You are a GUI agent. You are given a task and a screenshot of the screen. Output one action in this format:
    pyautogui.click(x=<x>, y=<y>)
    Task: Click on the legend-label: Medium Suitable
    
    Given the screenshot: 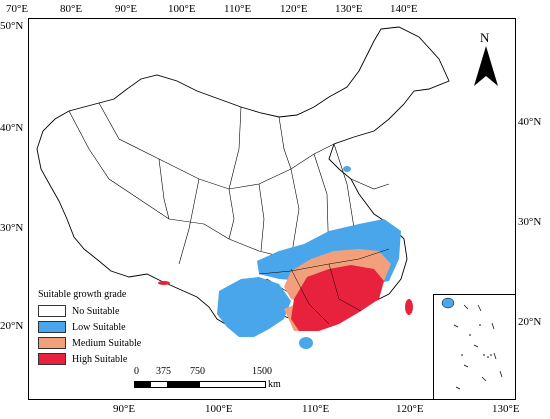 What is the action you would take?
    pyautogui.click(x=107, y=343)
    